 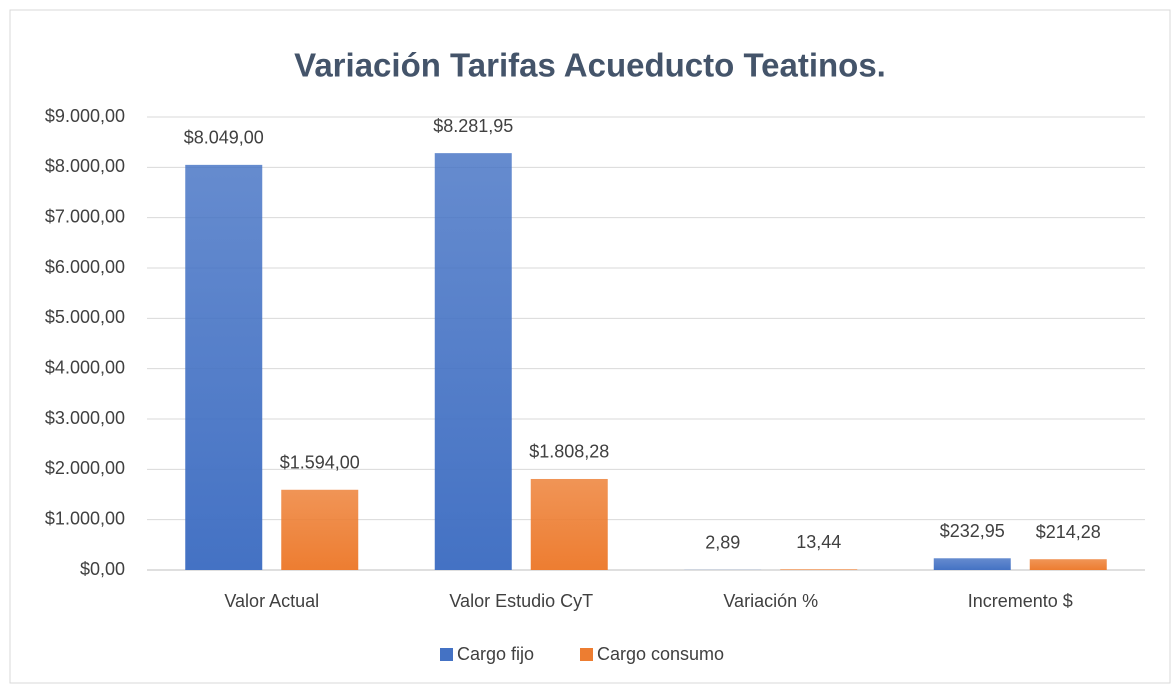 What do you see at coordinates (818, 542) in the screenshot?
I see `value-label: 13,44` at bounding box center [818, 542].